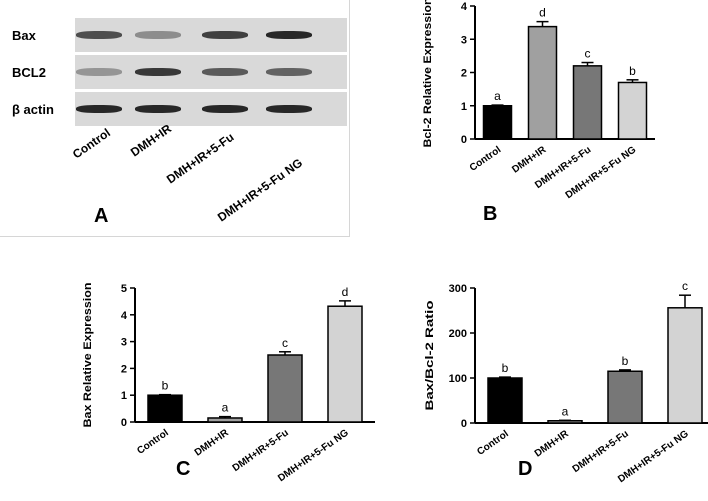 The width and height of the screenshot is (708, 501). I want to click on blot-category-label: DMH+IR+5-Fu NG, so click(260, 190).